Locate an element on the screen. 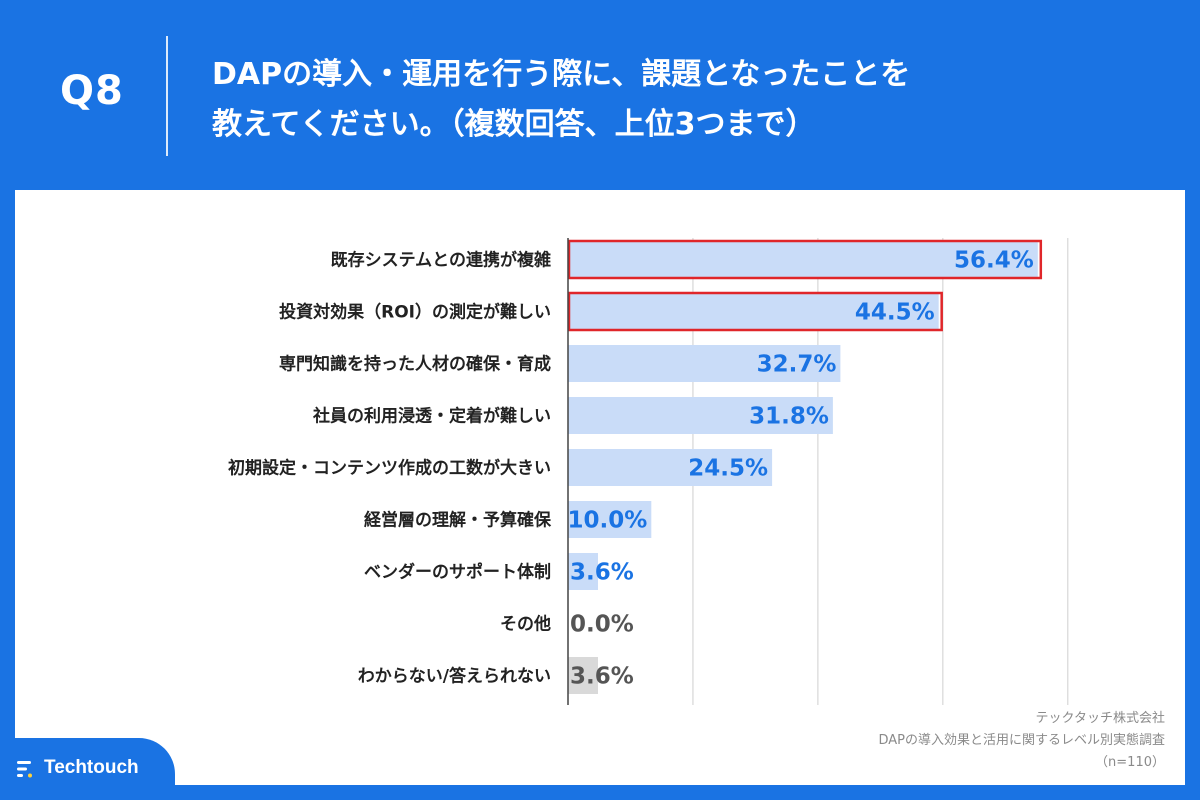 The image size is (1200, 800). category-label: 既存システムとの連携が複雑 is located at coordinates (441, 260).